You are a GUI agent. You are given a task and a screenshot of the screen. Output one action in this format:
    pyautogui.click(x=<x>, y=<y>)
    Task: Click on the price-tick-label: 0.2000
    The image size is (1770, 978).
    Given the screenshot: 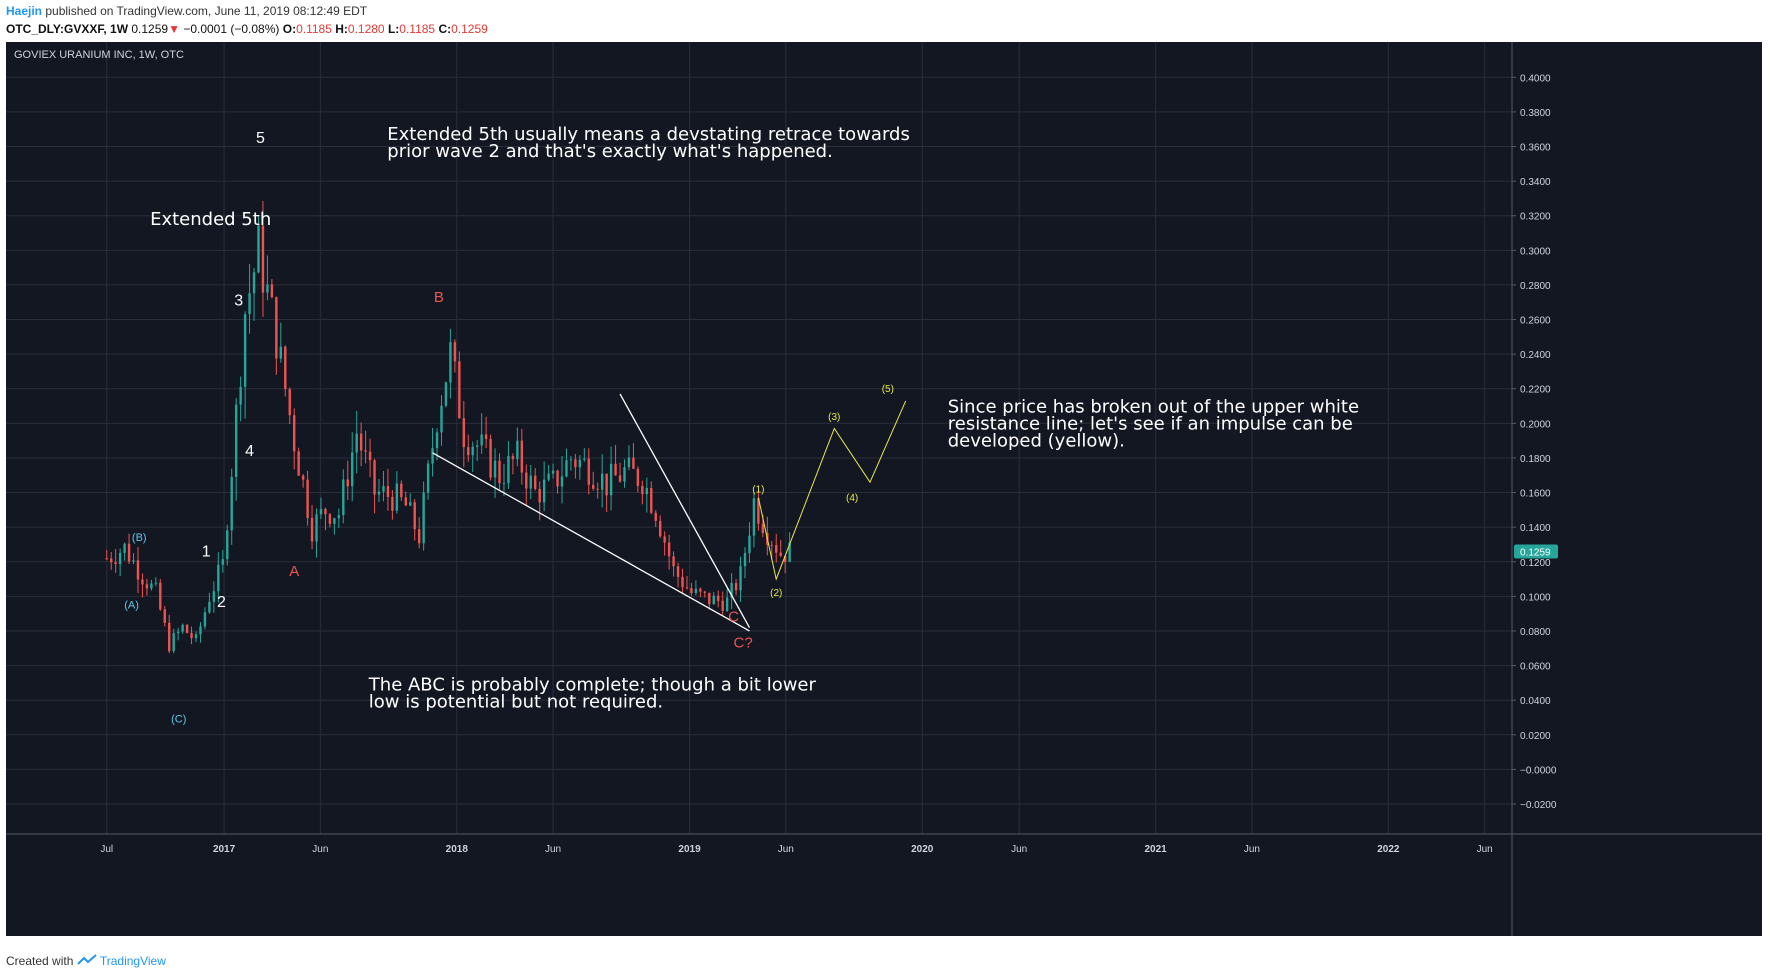 What is the action you would take?
    pyautogui.click(x=1535, y=424)
    